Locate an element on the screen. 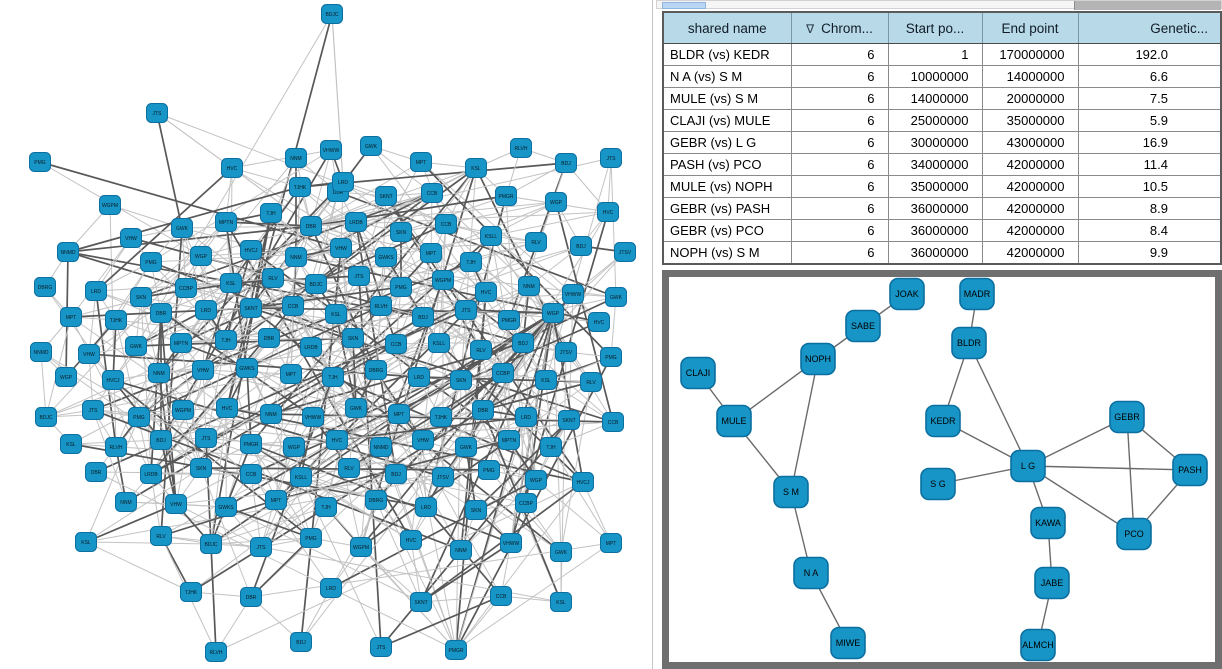 The height and width of the screenshot is (669, 1222). table-cell: 16.9 is located at coordinates (1149, 142).